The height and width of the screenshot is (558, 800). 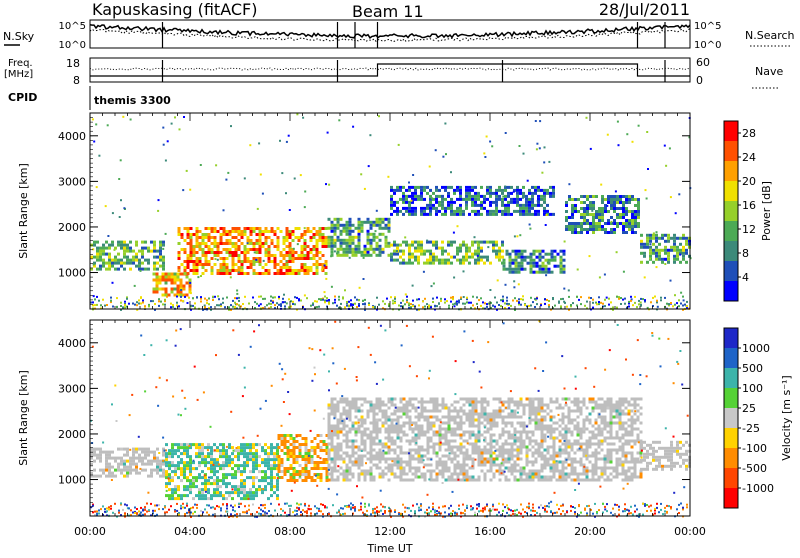 What do you see at coordinates (390, 70) in the screenshot?
I see `frequency-step-line` at bounding box center [390, 70].